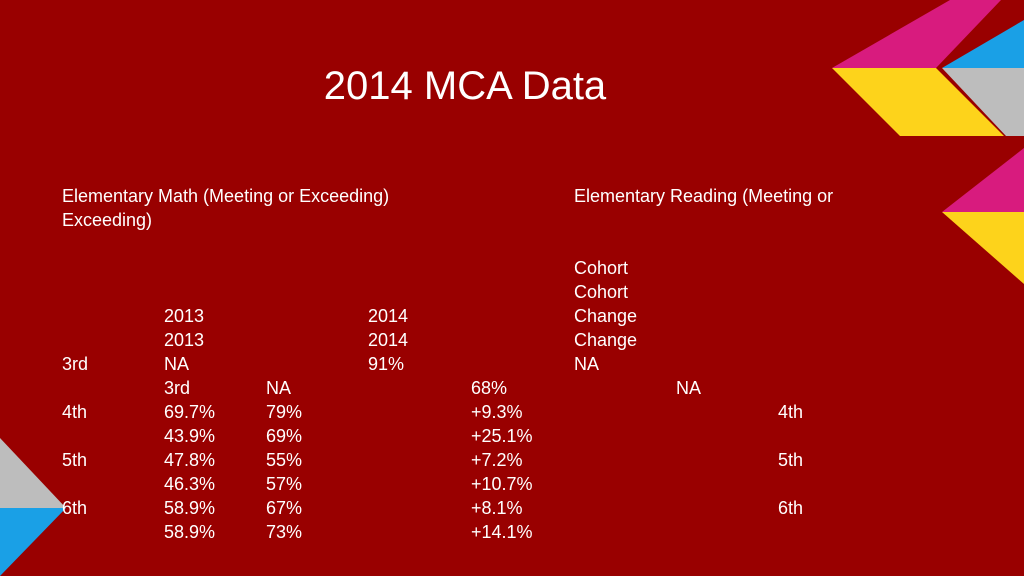 This screenshot has width=1024, height=576. I want to click on table-cell: +8.1%, so click(497, 508).